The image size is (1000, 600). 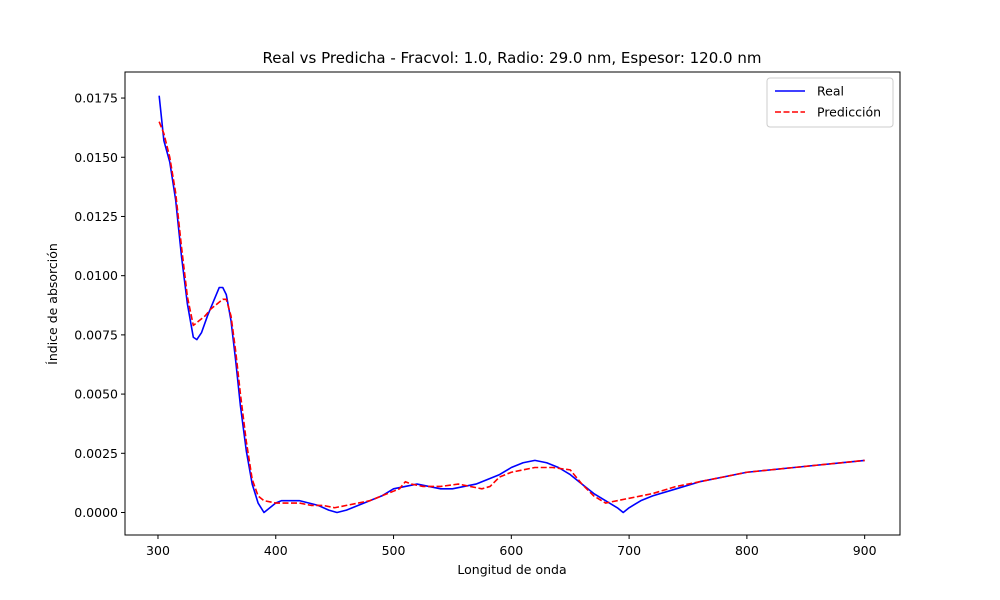 What do you see at coordinates (96, 98) in the screenshot?
I see `y-tick-label: 0.0175` at bounding box center [96, 98].